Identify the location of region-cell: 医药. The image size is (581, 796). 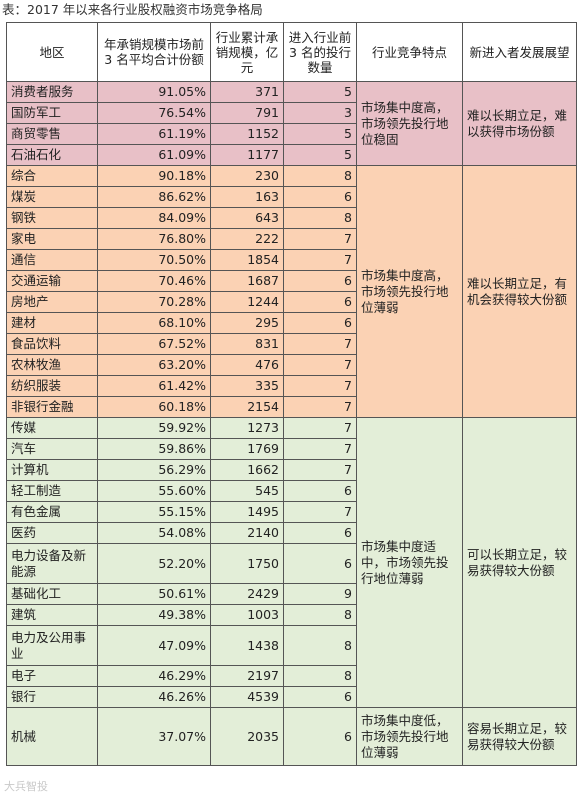
(52, 533).